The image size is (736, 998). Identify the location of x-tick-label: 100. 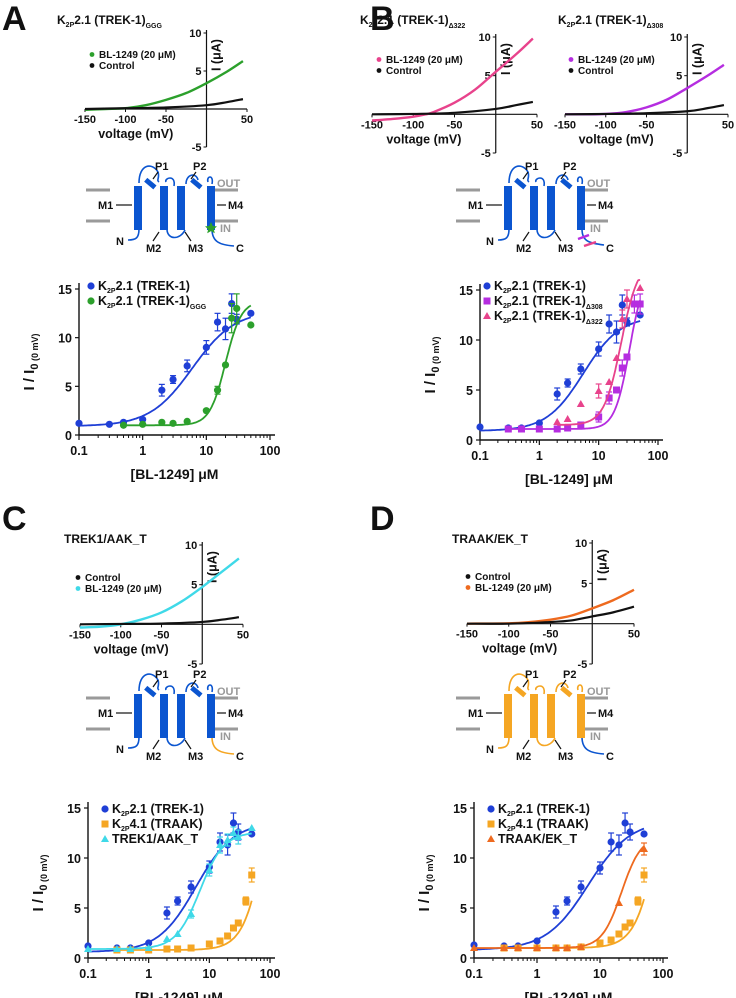
(663, 974).